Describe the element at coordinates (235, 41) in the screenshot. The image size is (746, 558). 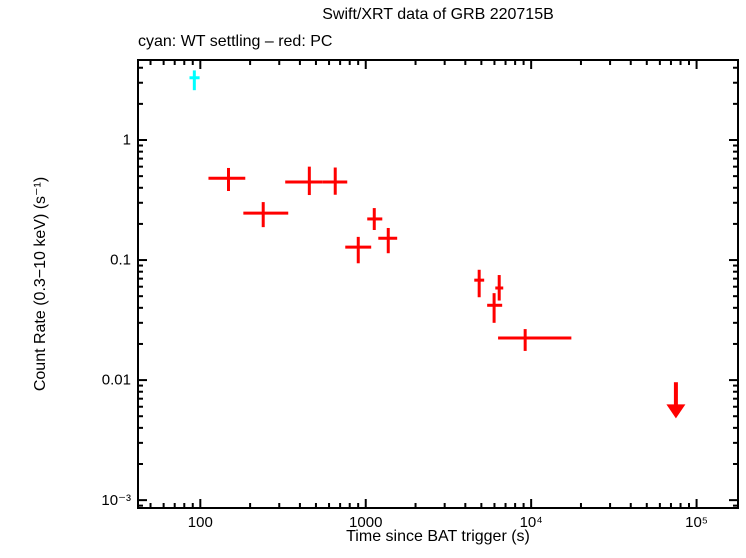
I see `chart-subtitle-legend: cyan: WT settling – red: PC` at that location.